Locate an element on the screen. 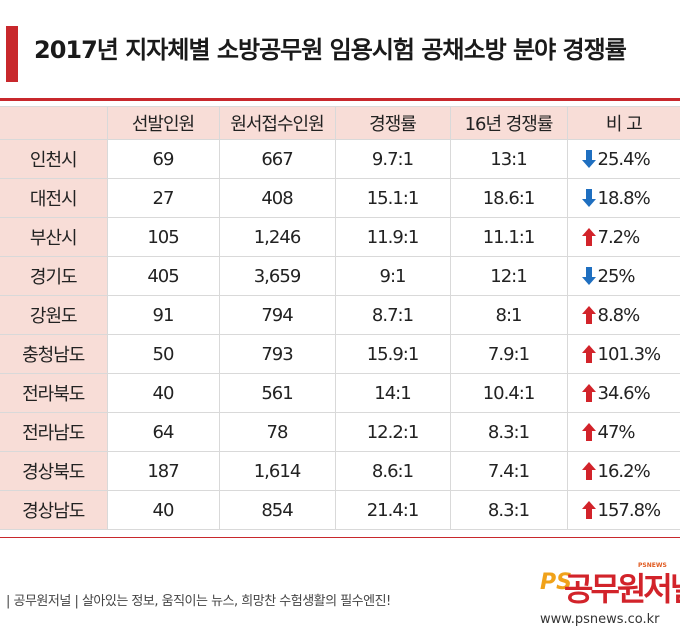  logo-url: www.psnews.co.kr is located at coordinates (600, 619).